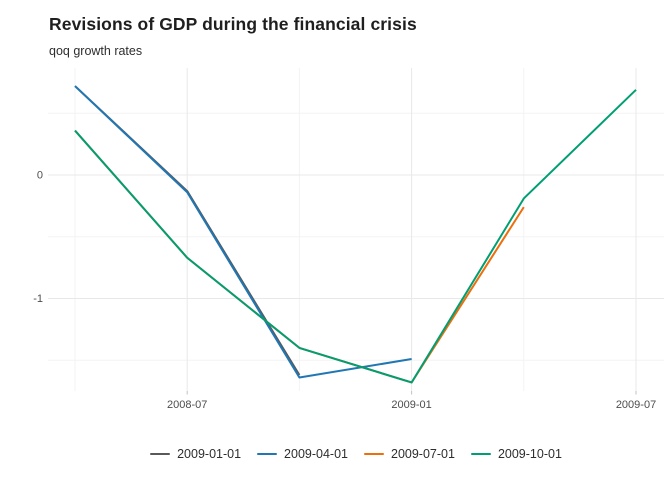  I want to click on legend: 2009-01-01 2009-04-01 2009-07-01 2009-10-01, so click(356, 454).